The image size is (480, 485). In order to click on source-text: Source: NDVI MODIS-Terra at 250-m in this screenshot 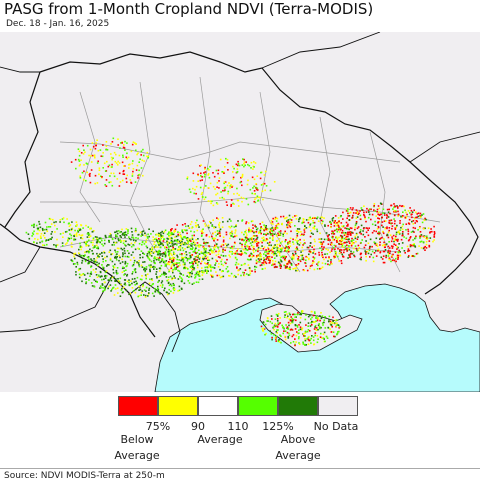, I will do `click(84, 476)`.